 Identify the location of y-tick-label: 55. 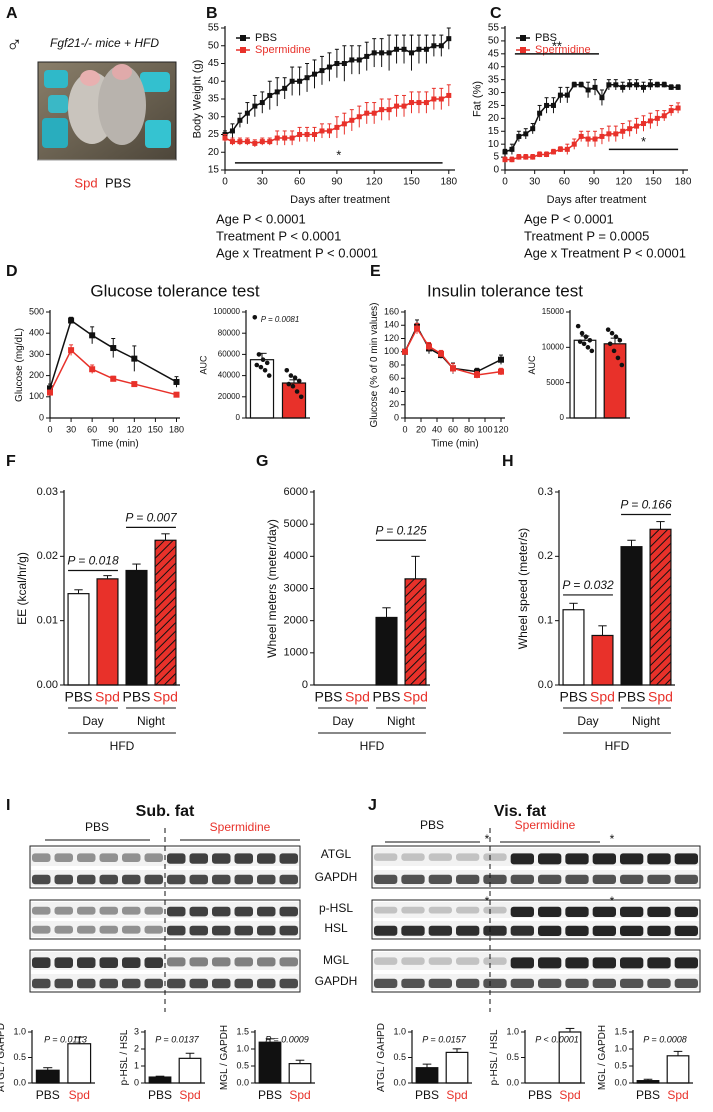
(214, 28).